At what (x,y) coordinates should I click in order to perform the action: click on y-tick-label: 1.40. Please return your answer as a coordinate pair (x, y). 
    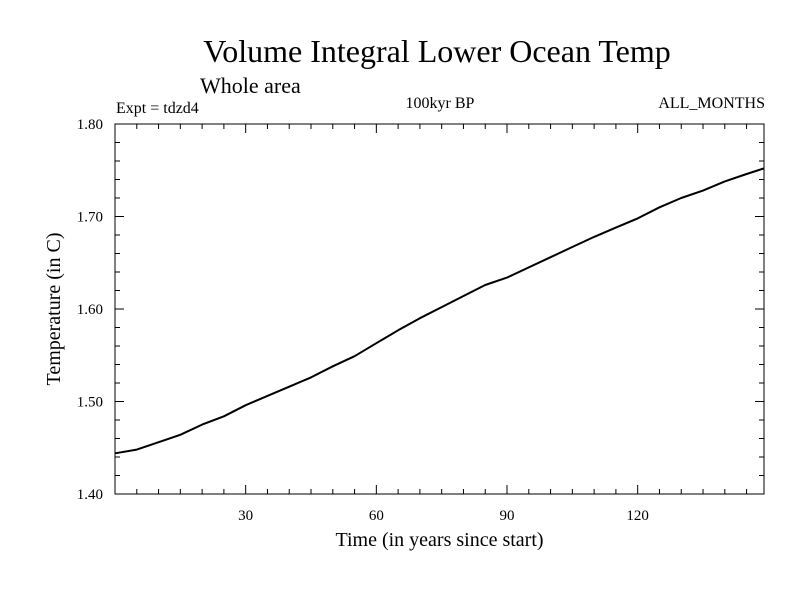
    Looking at the image, I should click on (90, 495).